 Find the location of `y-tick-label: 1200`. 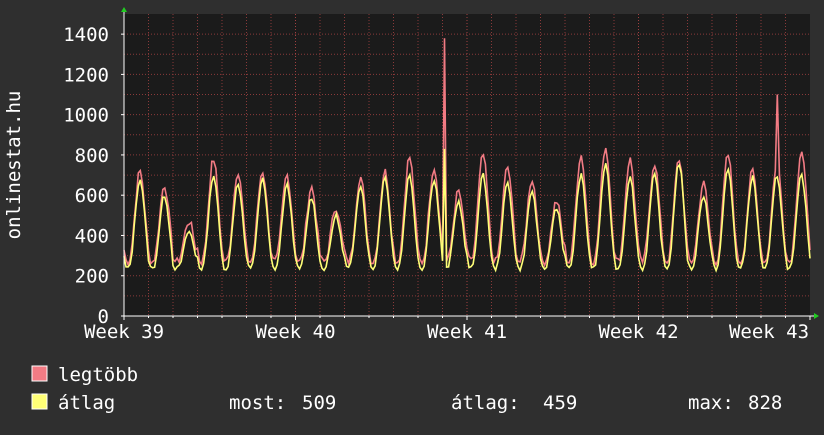

y-tick-label: 1200 is located at coordinates (86, 75).